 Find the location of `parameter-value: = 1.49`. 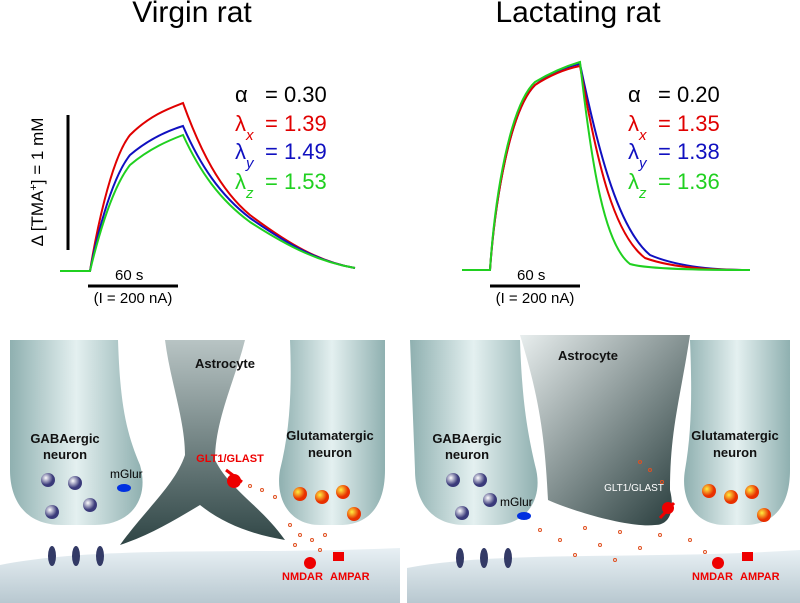

parameter-value: = 1.49 is located at coordinates (296, 151).